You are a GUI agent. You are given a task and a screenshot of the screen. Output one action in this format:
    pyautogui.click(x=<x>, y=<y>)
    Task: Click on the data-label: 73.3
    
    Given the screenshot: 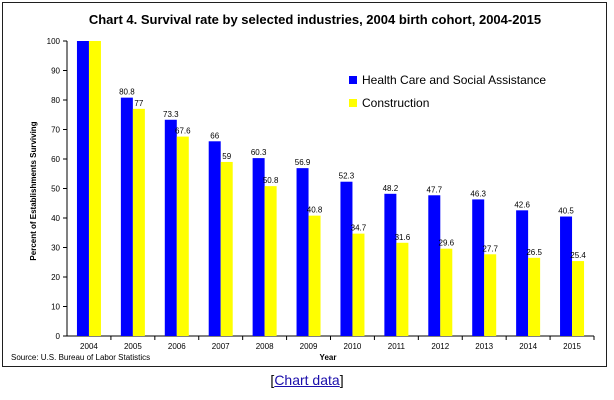 What is the action you would take?
    pyautogui.click(x=171, y=114)
    